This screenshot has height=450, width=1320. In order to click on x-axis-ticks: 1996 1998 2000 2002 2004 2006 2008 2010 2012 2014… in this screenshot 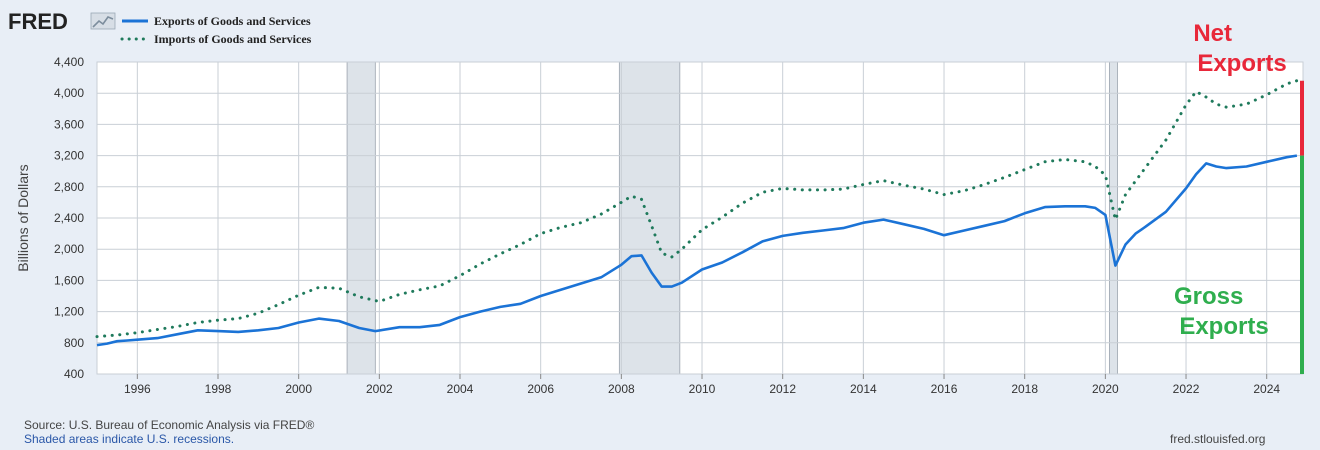, I will do `click(702, 385)`.